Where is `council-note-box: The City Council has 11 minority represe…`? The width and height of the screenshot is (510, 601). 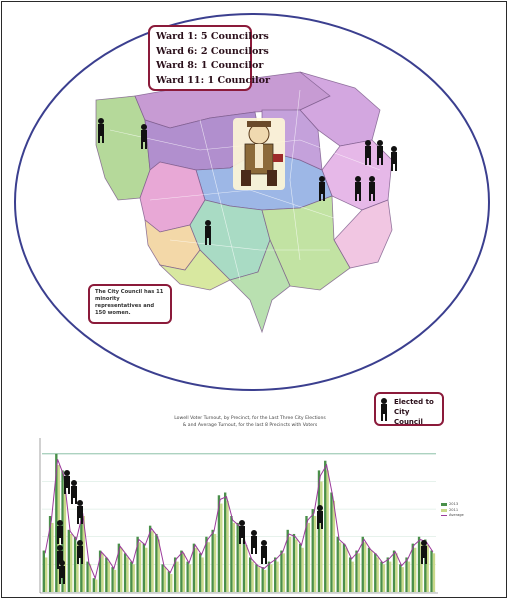 council-note-box: The City Council has 11 minority represe… is located at coordinates (130, 304).